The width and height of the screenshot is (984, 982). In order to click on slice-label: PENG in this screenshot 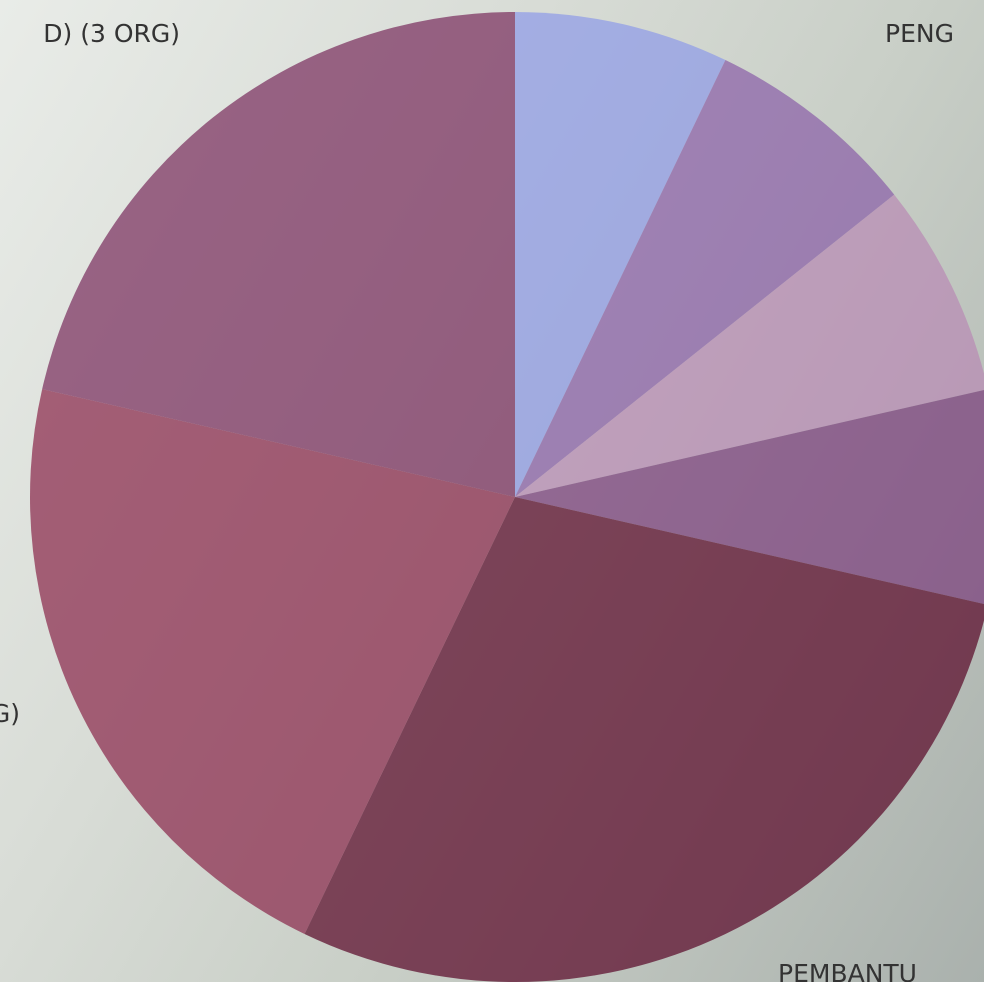, I will do `click(919, 33)`.